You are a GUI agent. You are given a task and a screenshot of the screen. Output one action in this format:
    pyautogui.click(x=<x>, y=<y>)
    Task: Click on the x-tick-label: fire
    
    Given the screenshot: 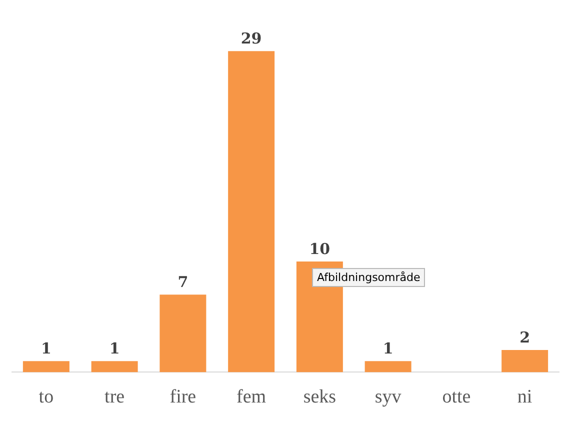 What is the action you would take?
    pyautogui.click(x=183, y=397)
    